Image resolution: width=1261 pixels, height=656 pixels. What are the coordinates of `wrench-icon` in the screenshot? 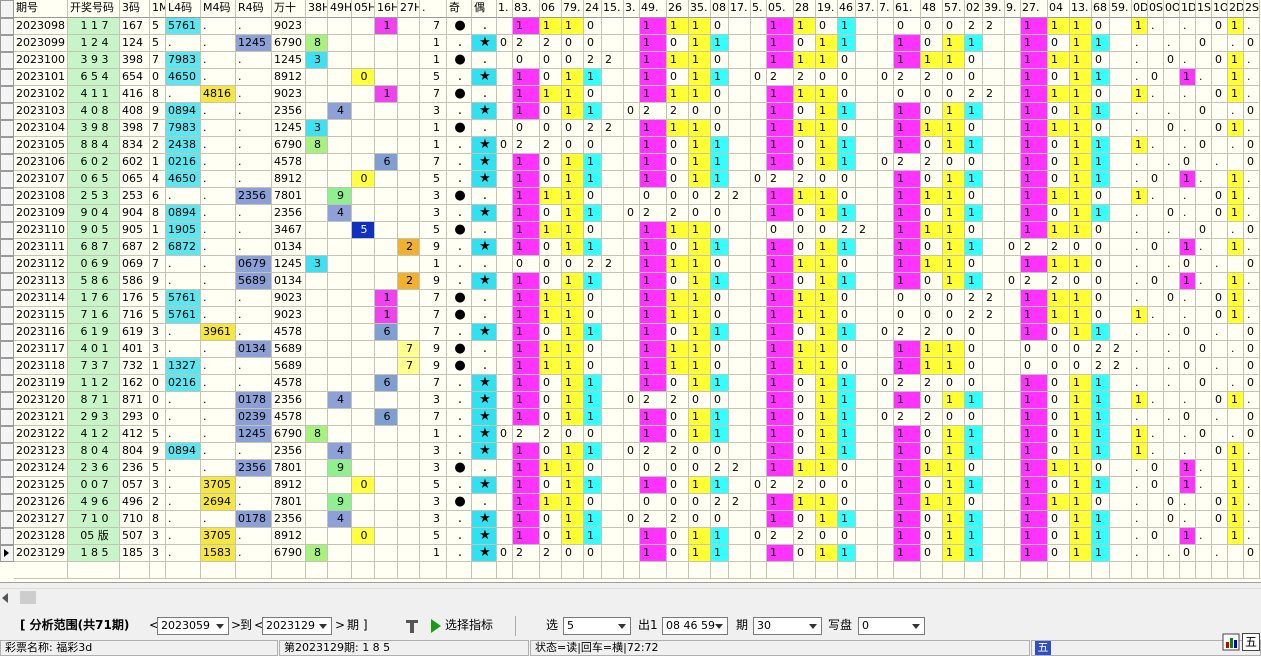 It's located at (412, 626).